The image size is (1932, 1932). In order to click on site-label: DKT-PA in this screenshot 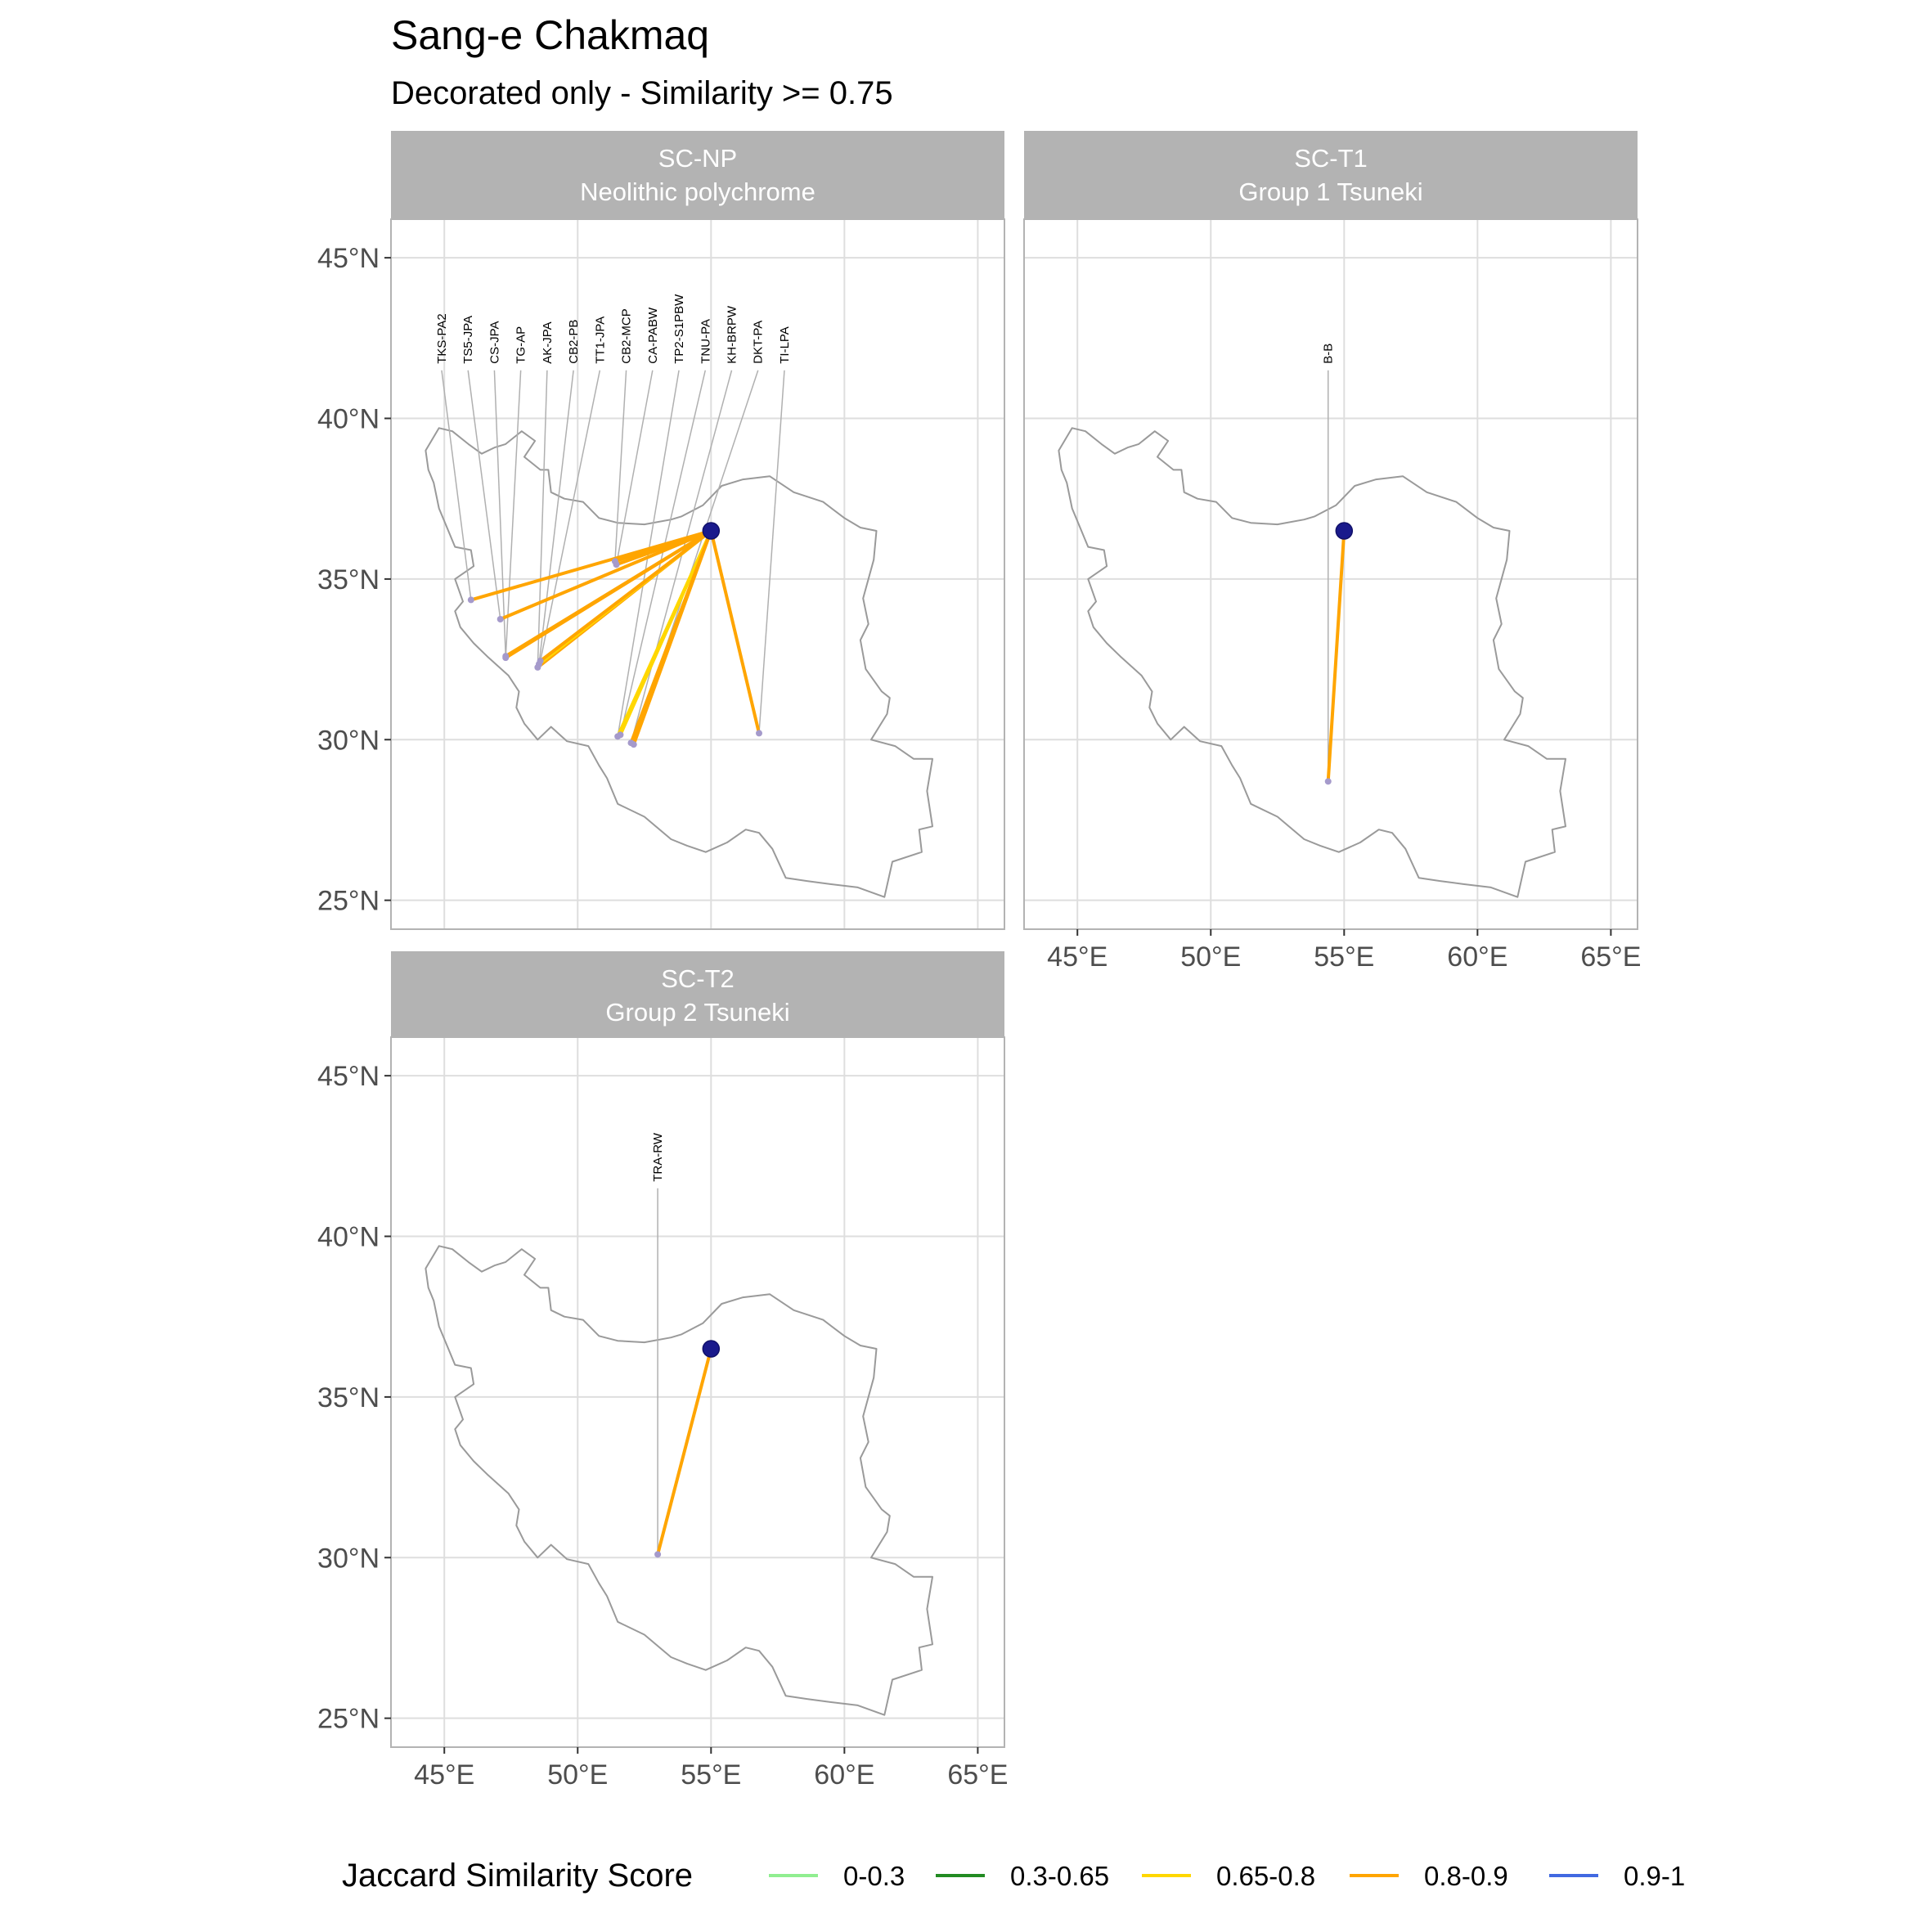, I will do `click(759, 343)`.